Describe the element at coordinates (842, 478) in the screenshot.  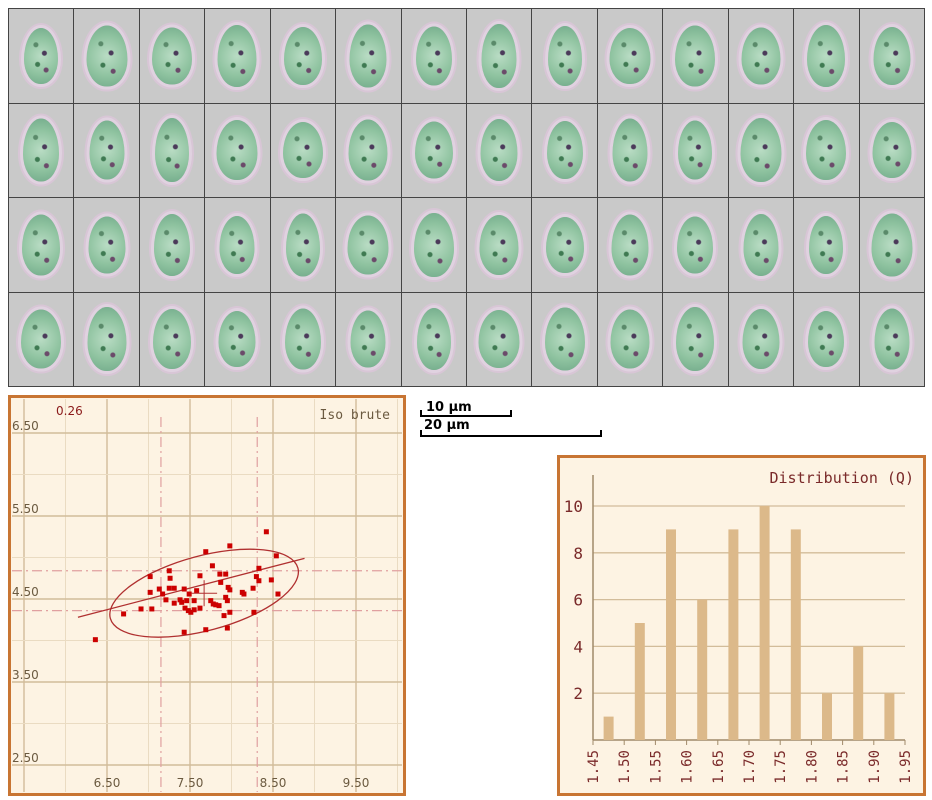
I see `chart-title: Distribution (Q)` at that location.